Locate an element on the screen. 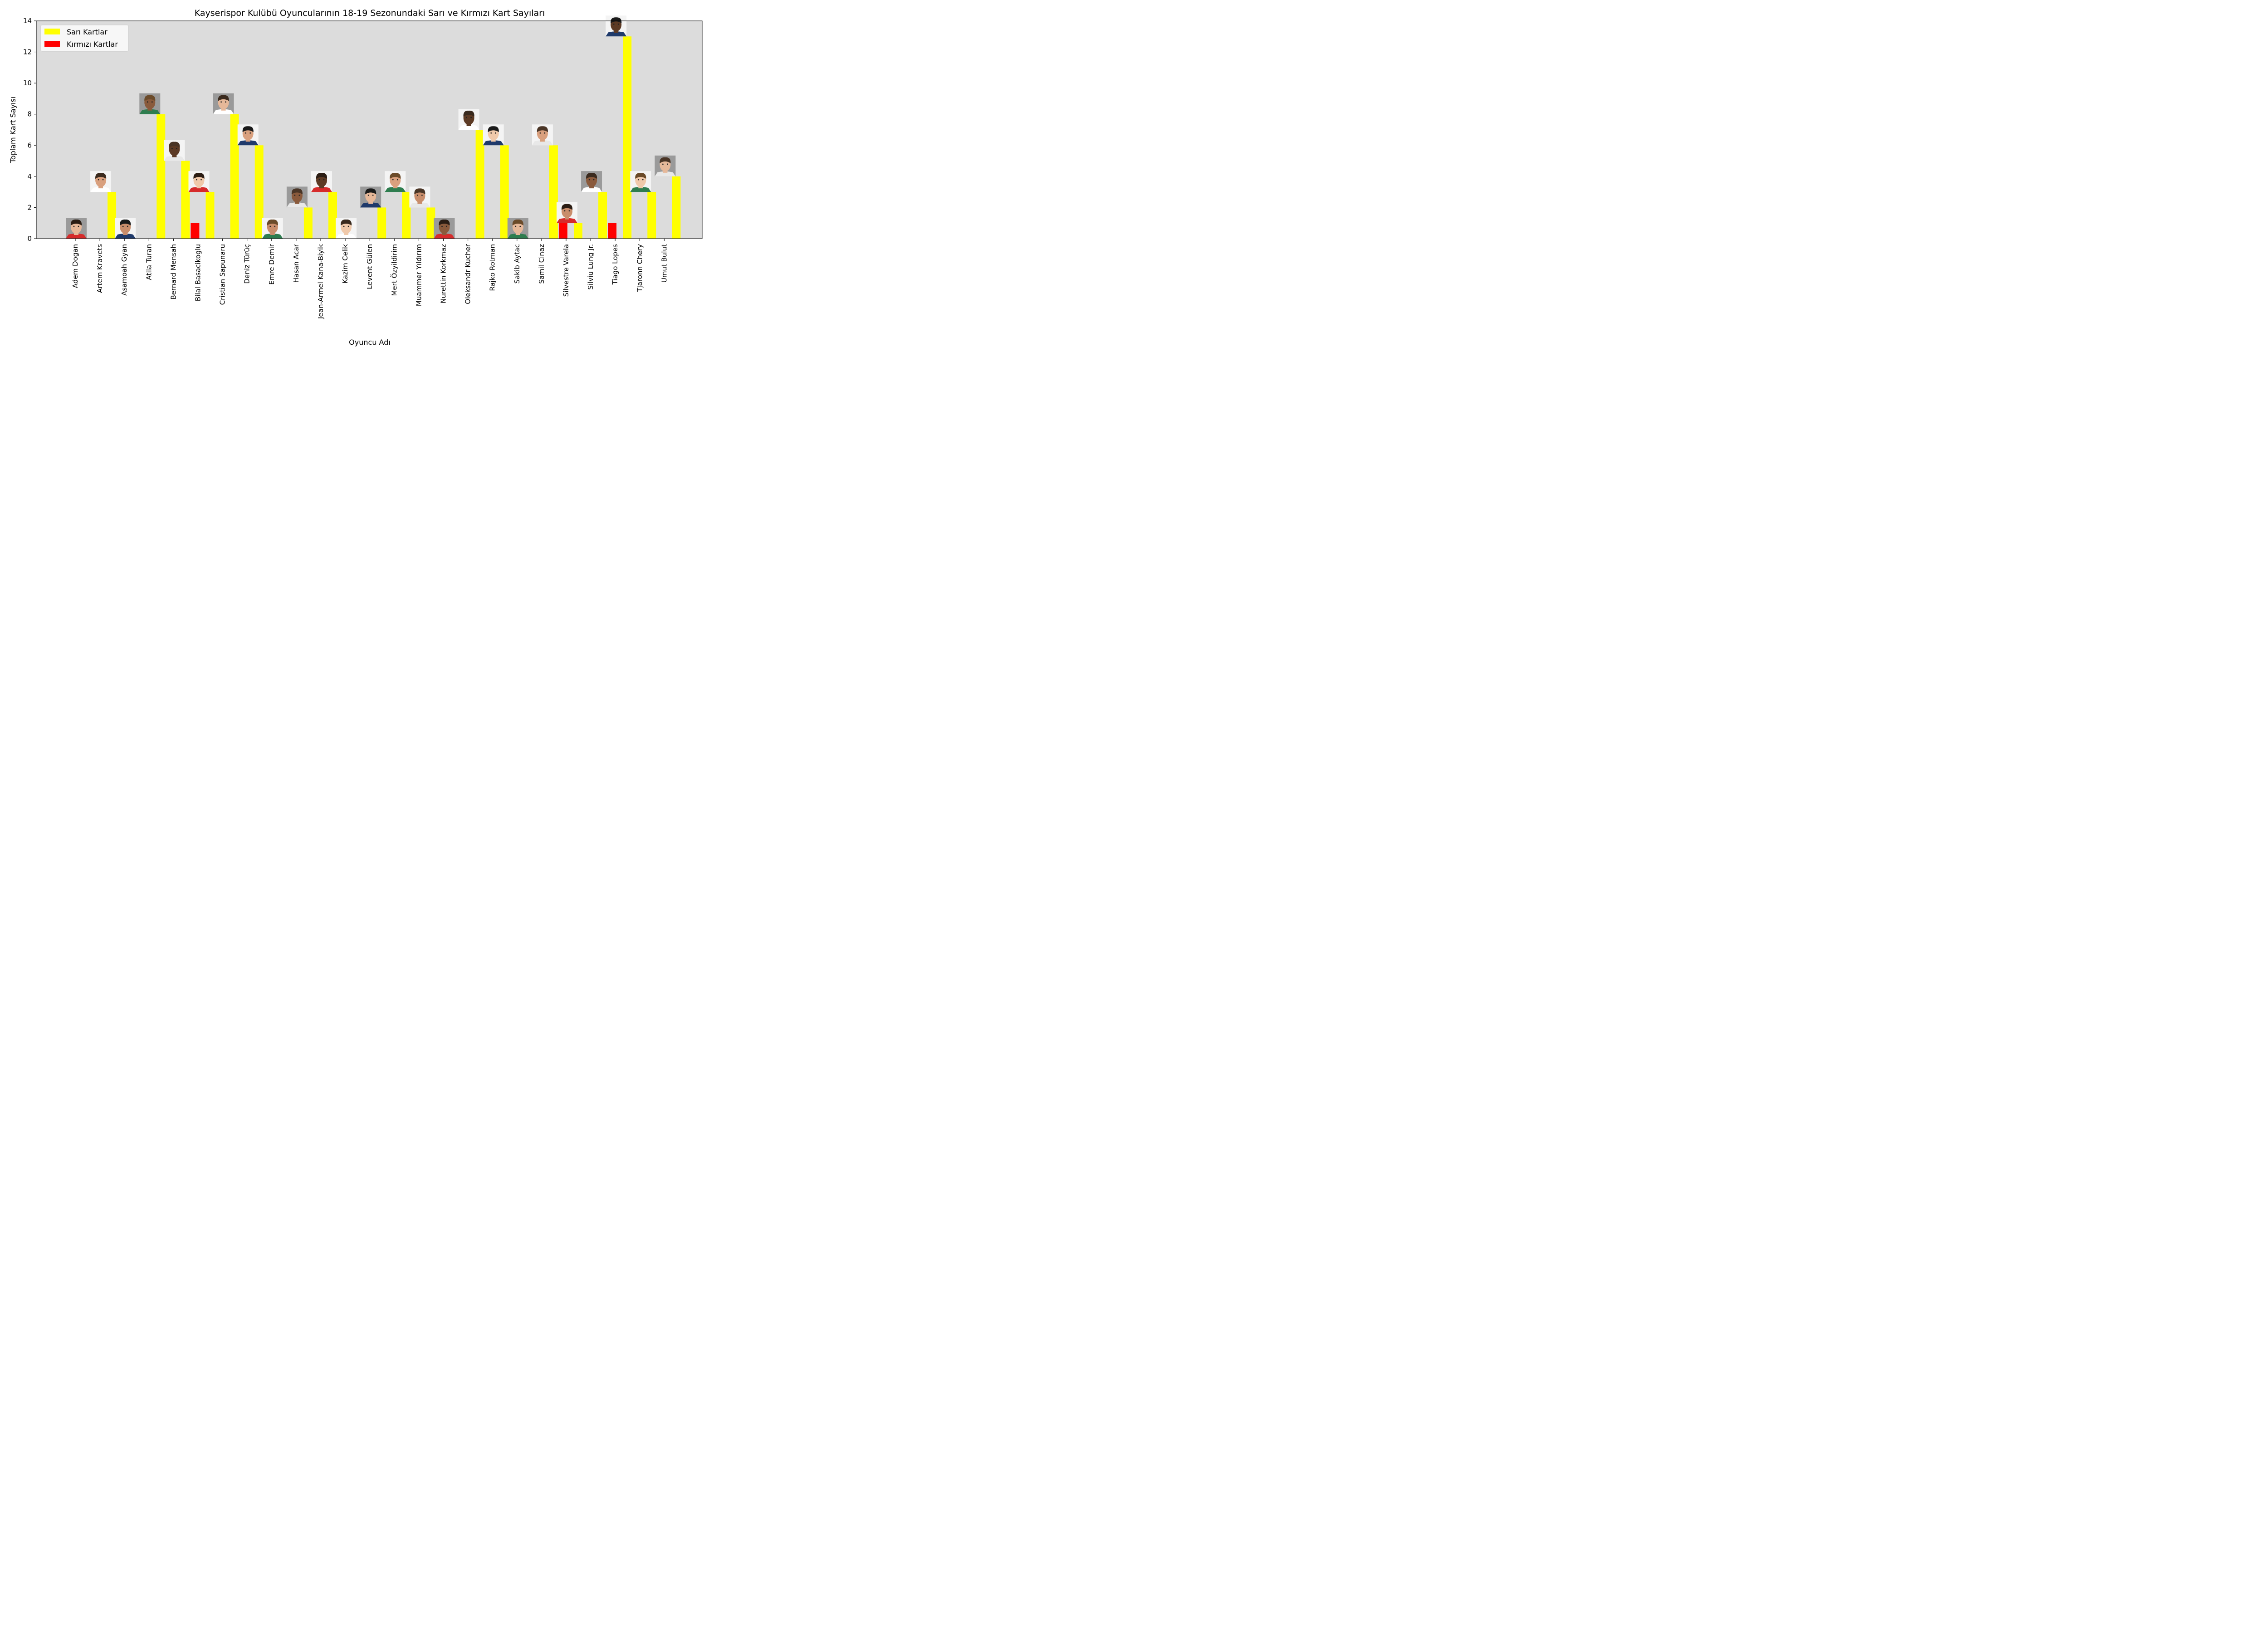  legend: Sarı Kartlar Kırmızı Kartlar is located at coordinates (84, 38).